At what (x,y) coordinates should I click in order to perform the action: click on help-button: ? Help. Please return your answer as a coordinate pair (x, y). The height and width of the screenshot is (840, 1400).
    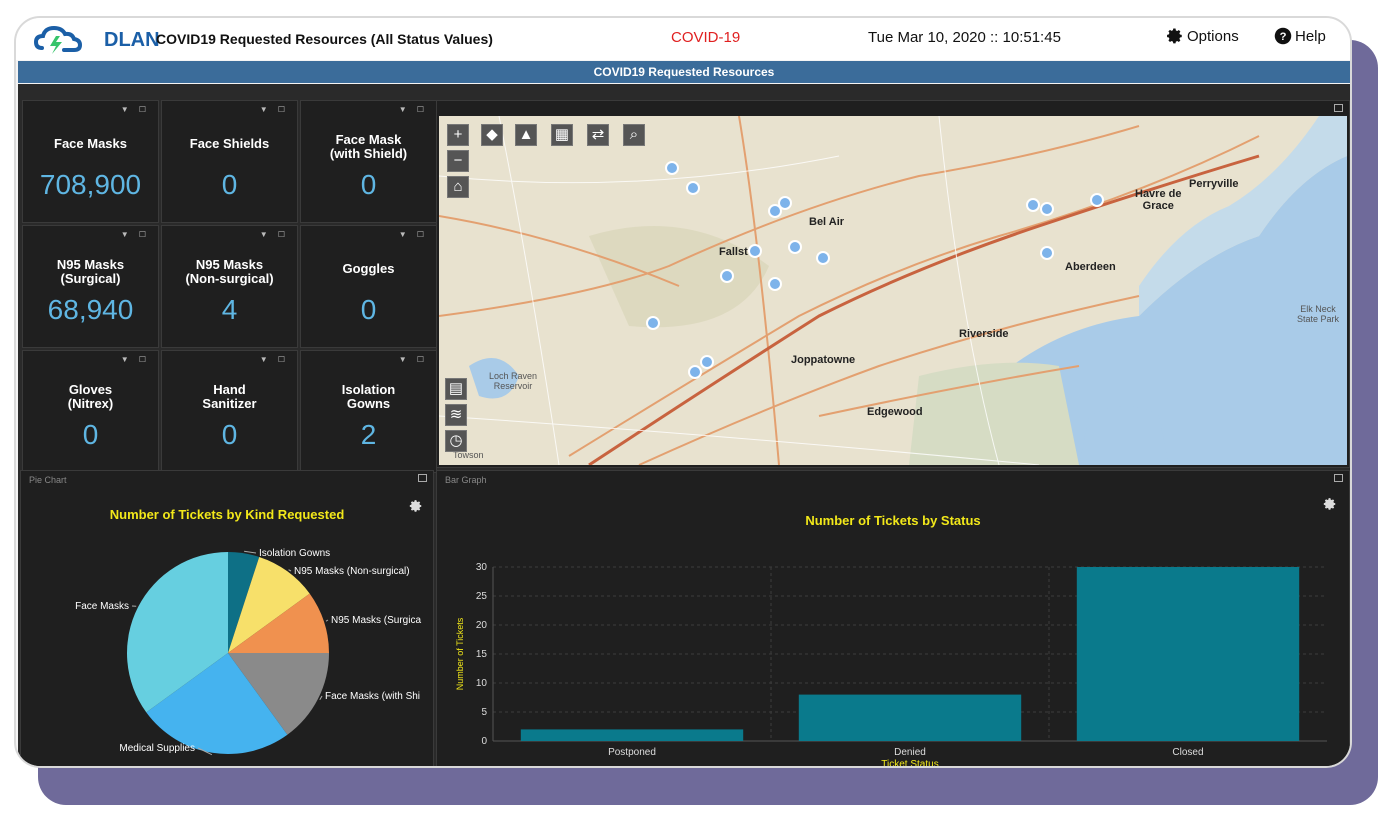
    Looking at the image, I should click on (1300, 36).